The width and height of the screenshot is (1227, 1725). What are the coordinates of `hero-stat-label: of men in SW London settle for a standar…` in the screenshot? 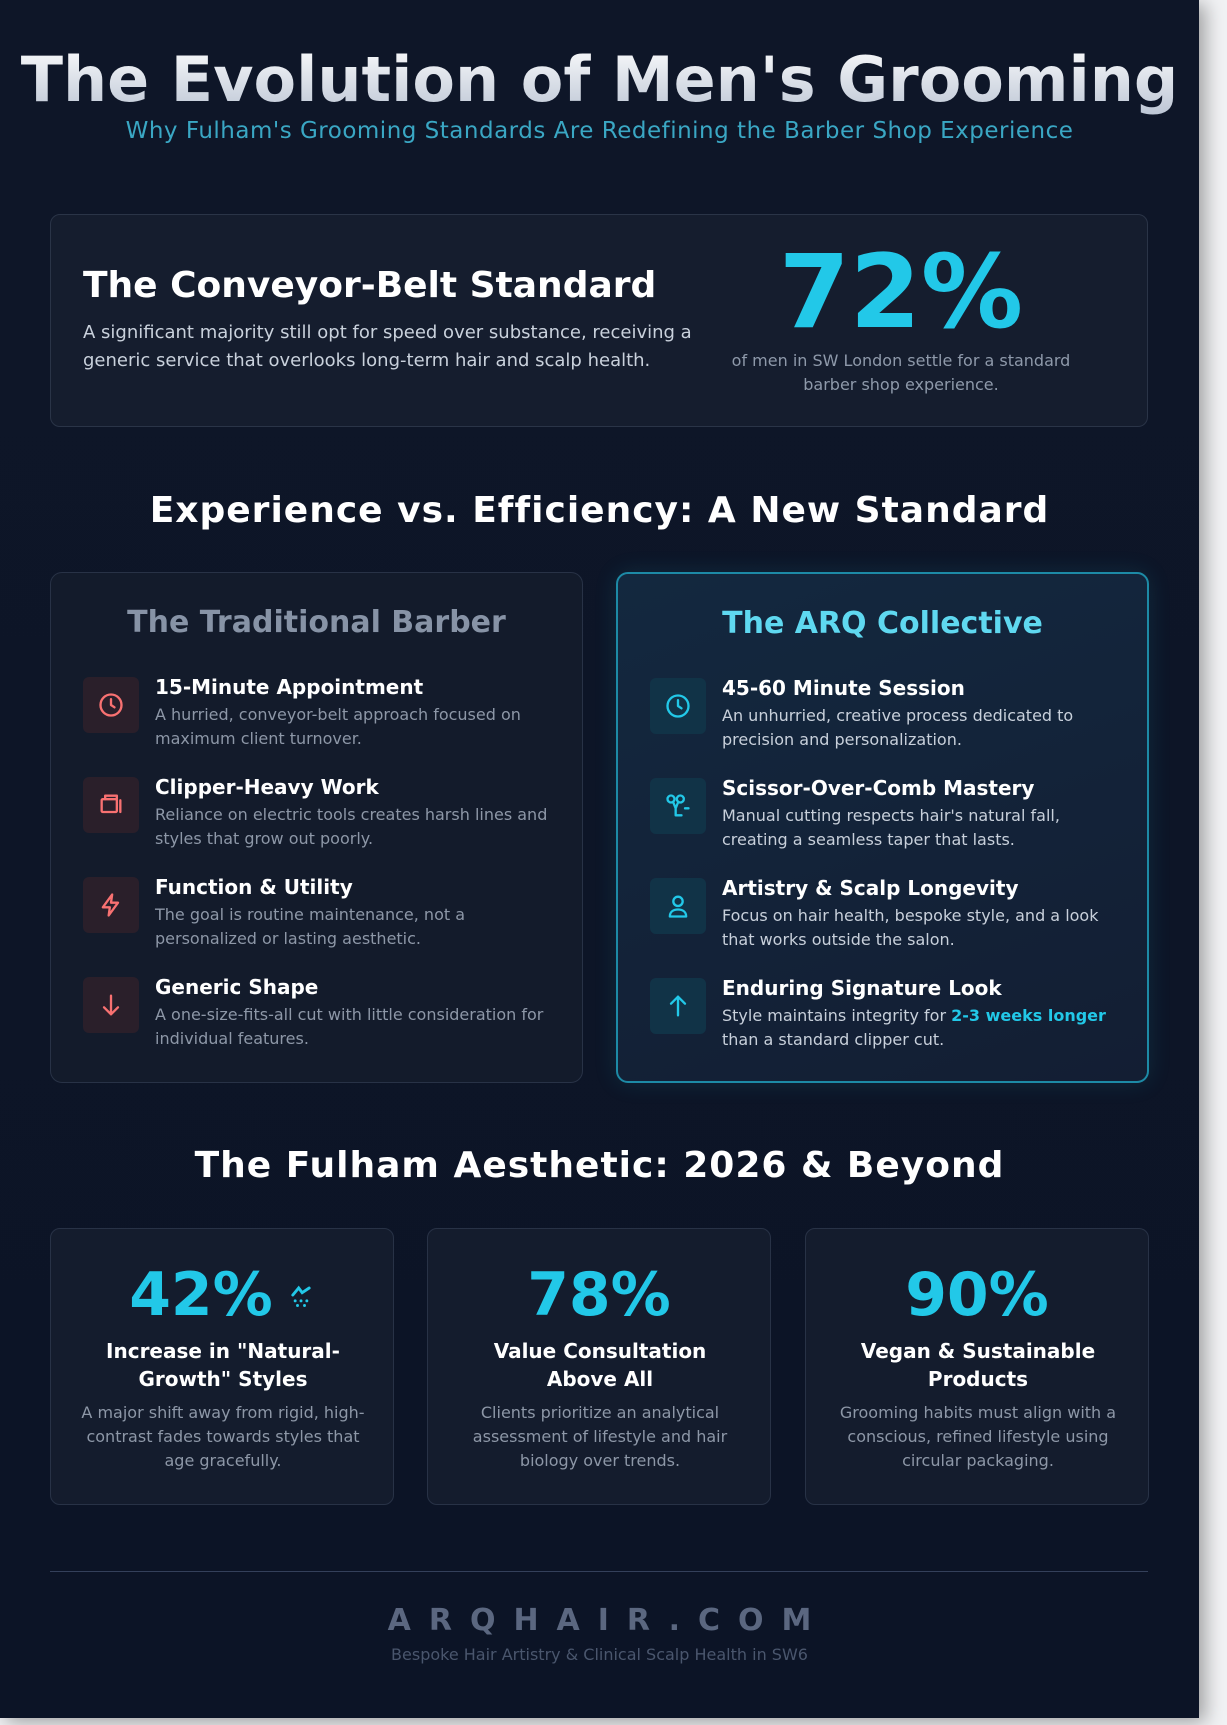 It's located at (901, 372).